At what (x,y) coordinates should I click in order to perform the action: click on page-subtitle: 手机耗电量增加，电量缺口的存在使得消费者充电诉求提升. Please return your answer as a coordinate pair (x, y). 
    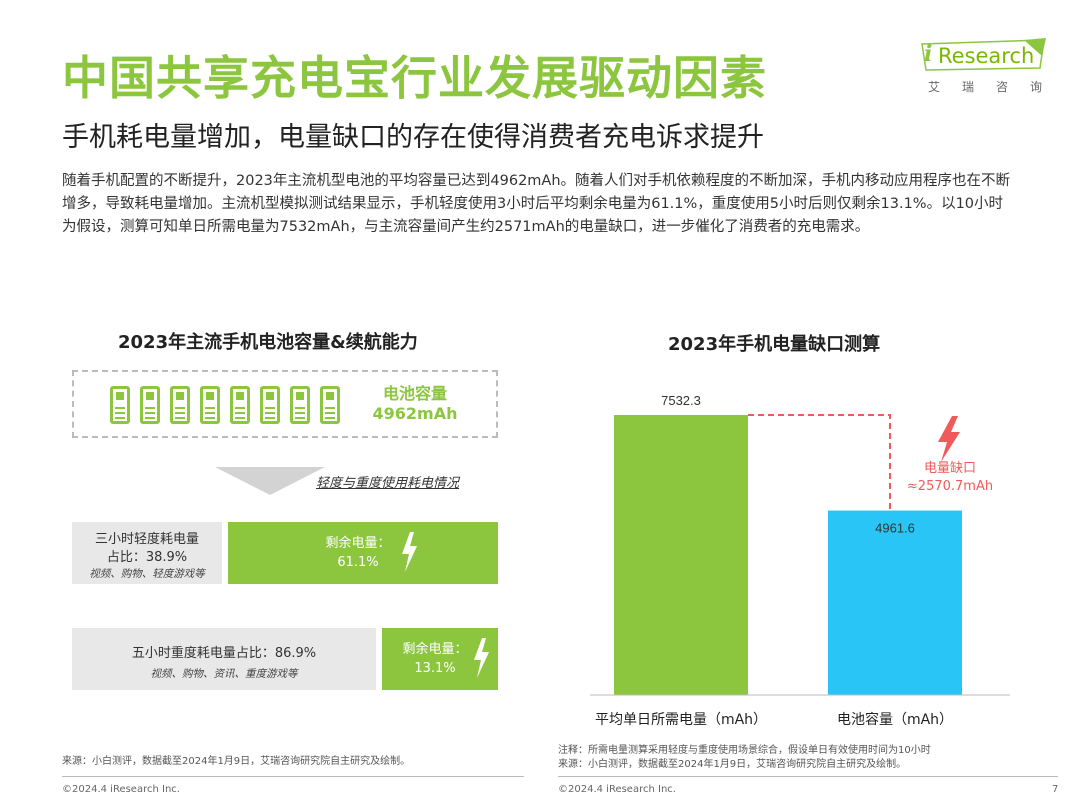
    Looking at the image, I should click on (413, 137).